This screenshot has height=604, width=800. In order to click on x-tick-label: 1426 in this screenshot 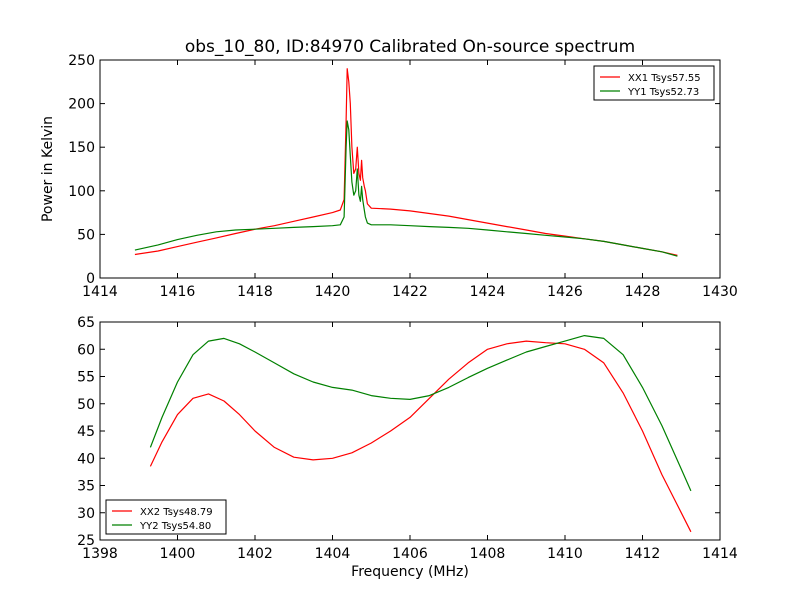, I will do `click(565, 292)`.